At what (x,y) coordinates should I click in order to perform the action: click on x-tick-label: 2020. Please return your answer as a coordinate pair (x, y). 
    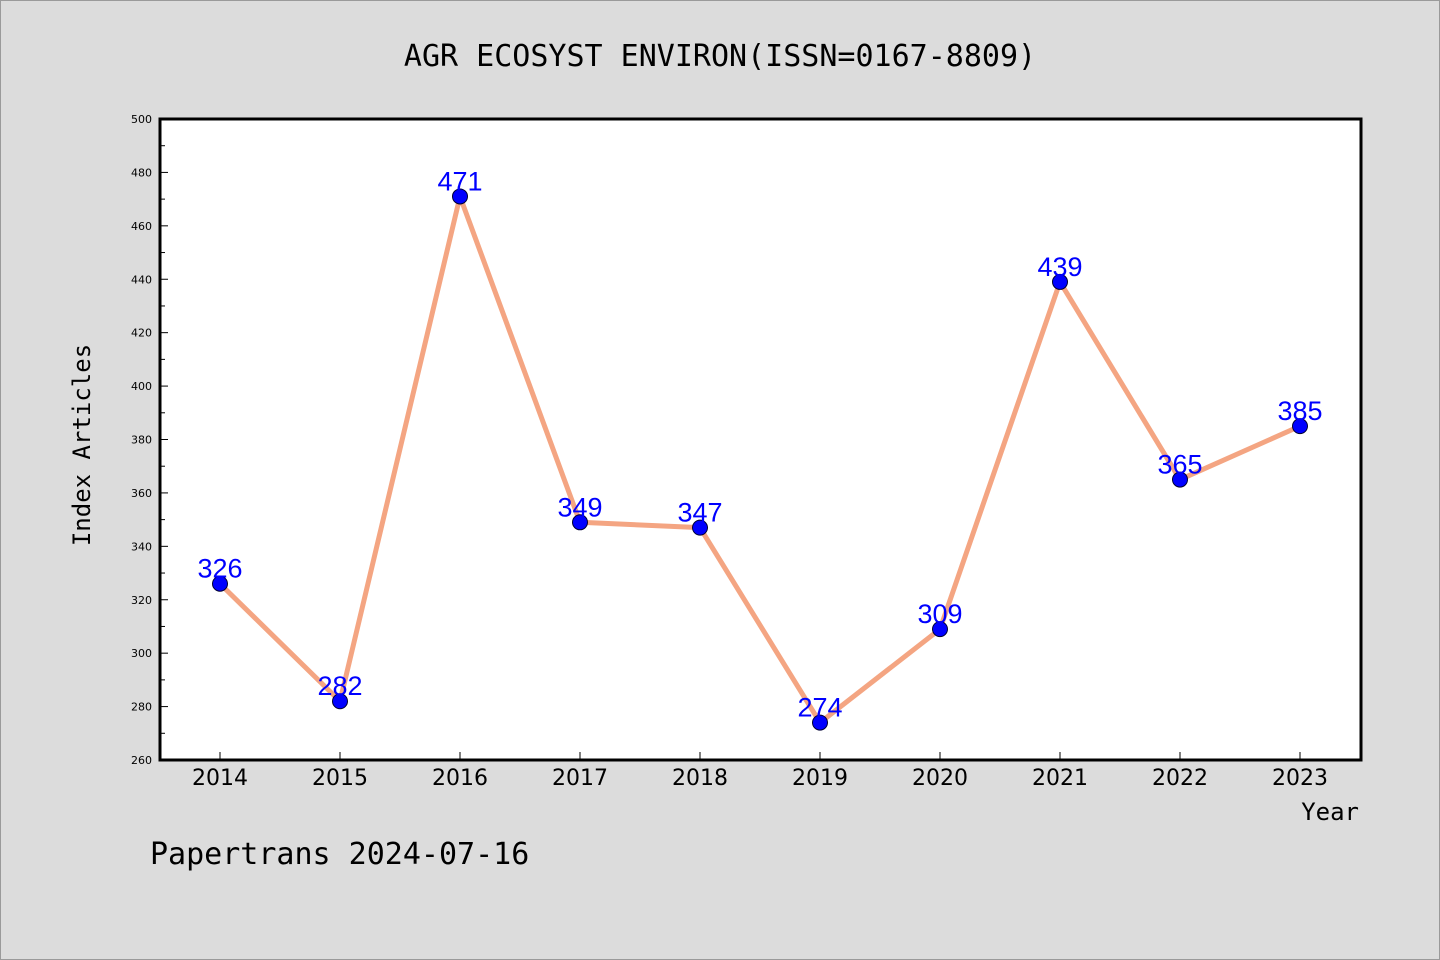
    Looking at the image, I should click on (940, 778).